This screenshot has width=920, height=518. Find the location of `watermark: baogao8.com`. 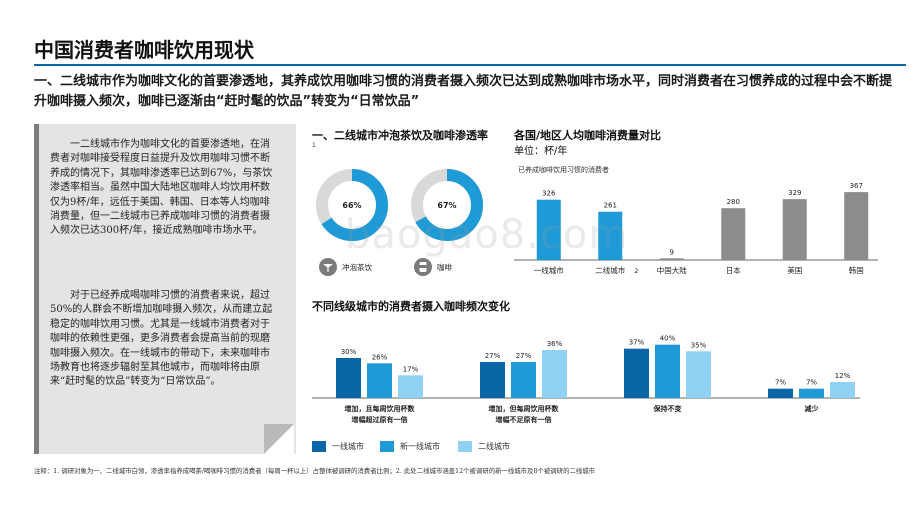

watermark: baogao8.com is located at coordinates (487, 235).